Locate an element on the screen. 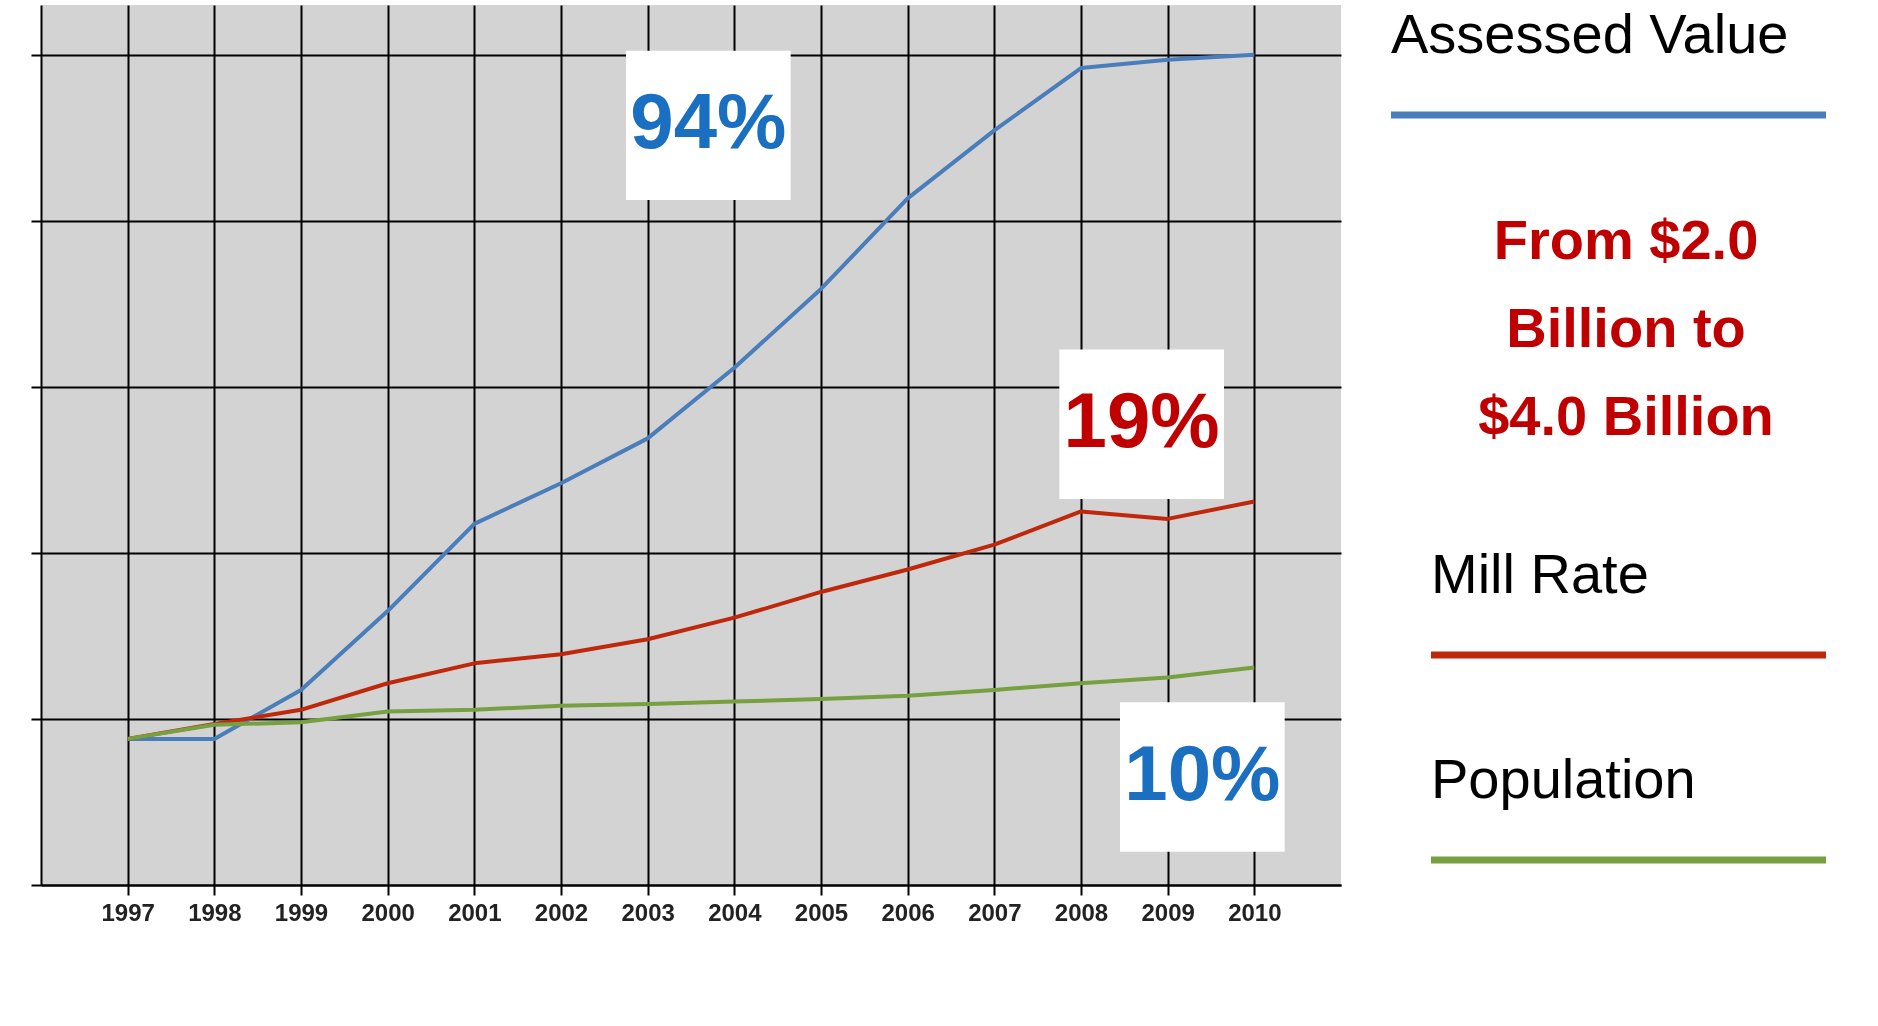 This screenshot has height=1026, width=1878. x-tick-label: 2009 is located at coordinates (1168, 912).